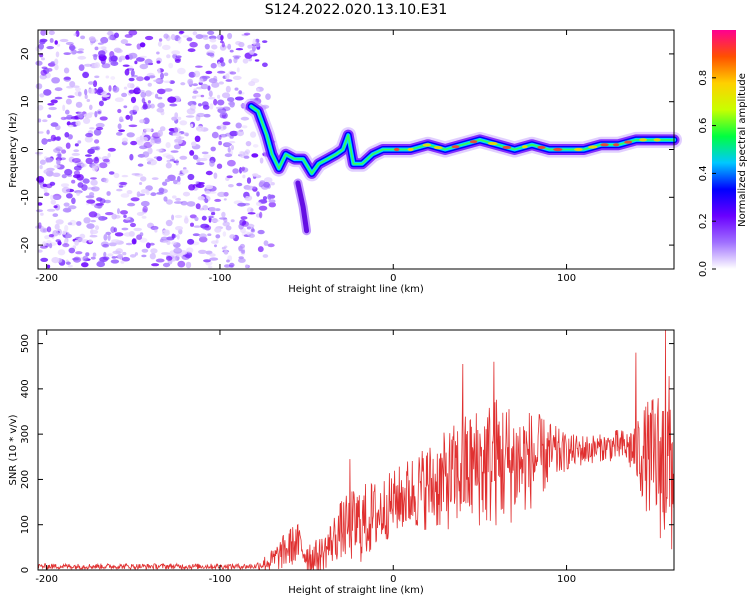 Image resolution: width=750 pixels, height=600 pixels. Describe the element at coordinates (25, 479) in the screenshot. I see `y-tick-label: 200` at that location.